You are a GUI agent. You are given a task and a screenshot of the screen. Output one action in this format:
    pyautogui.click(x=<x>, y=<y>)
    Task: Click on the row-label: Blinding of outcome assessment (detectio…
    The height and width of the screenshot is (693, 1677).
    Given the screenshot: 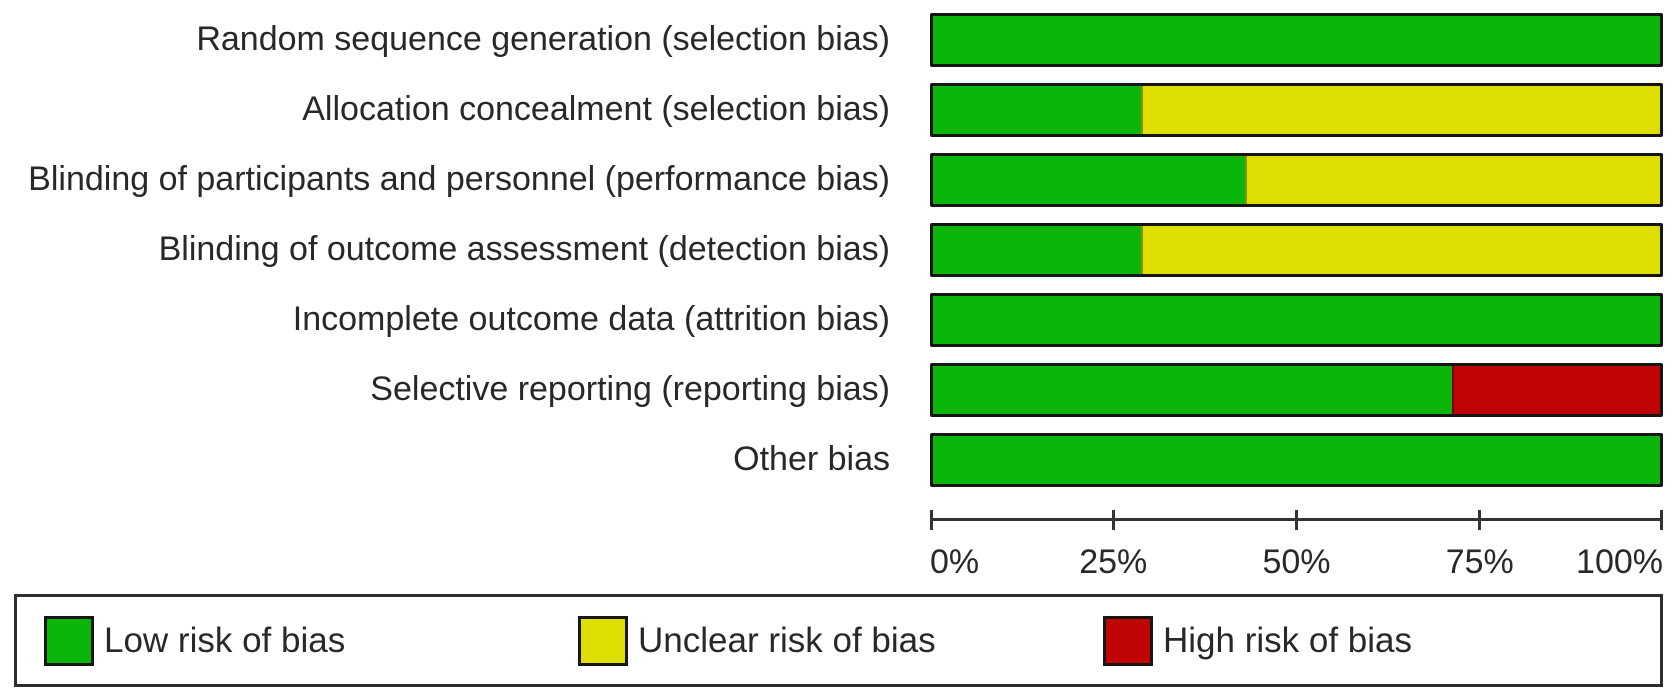 What is the action you would take?
    pyautogui.click(x=524, y=249)
    